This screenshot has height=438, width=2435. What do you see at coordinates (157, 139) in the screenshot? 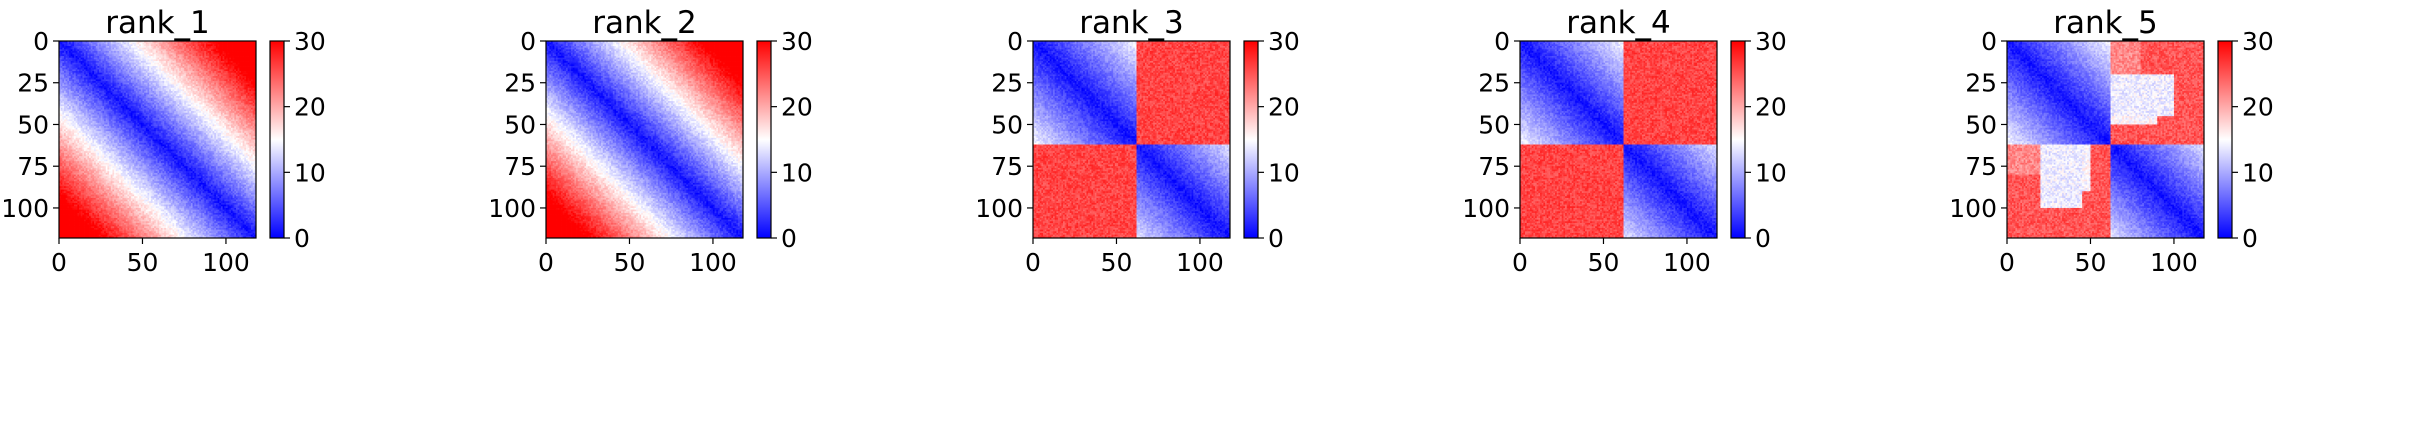
I see `heatmap-cells` at bounding box center [157, 139].